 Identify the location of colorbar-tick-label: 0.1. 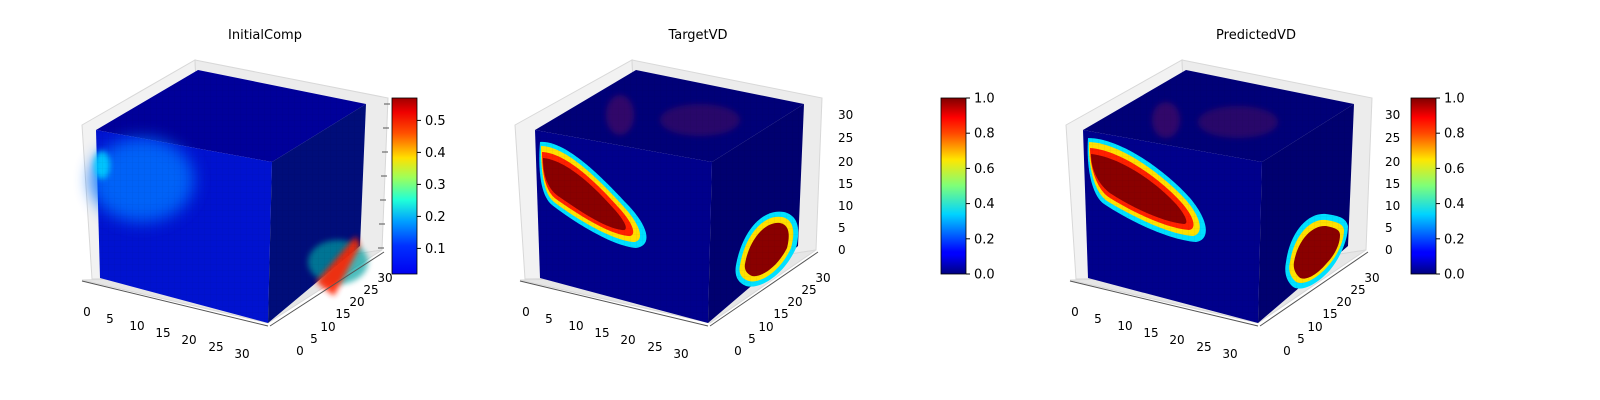
(435, 249).